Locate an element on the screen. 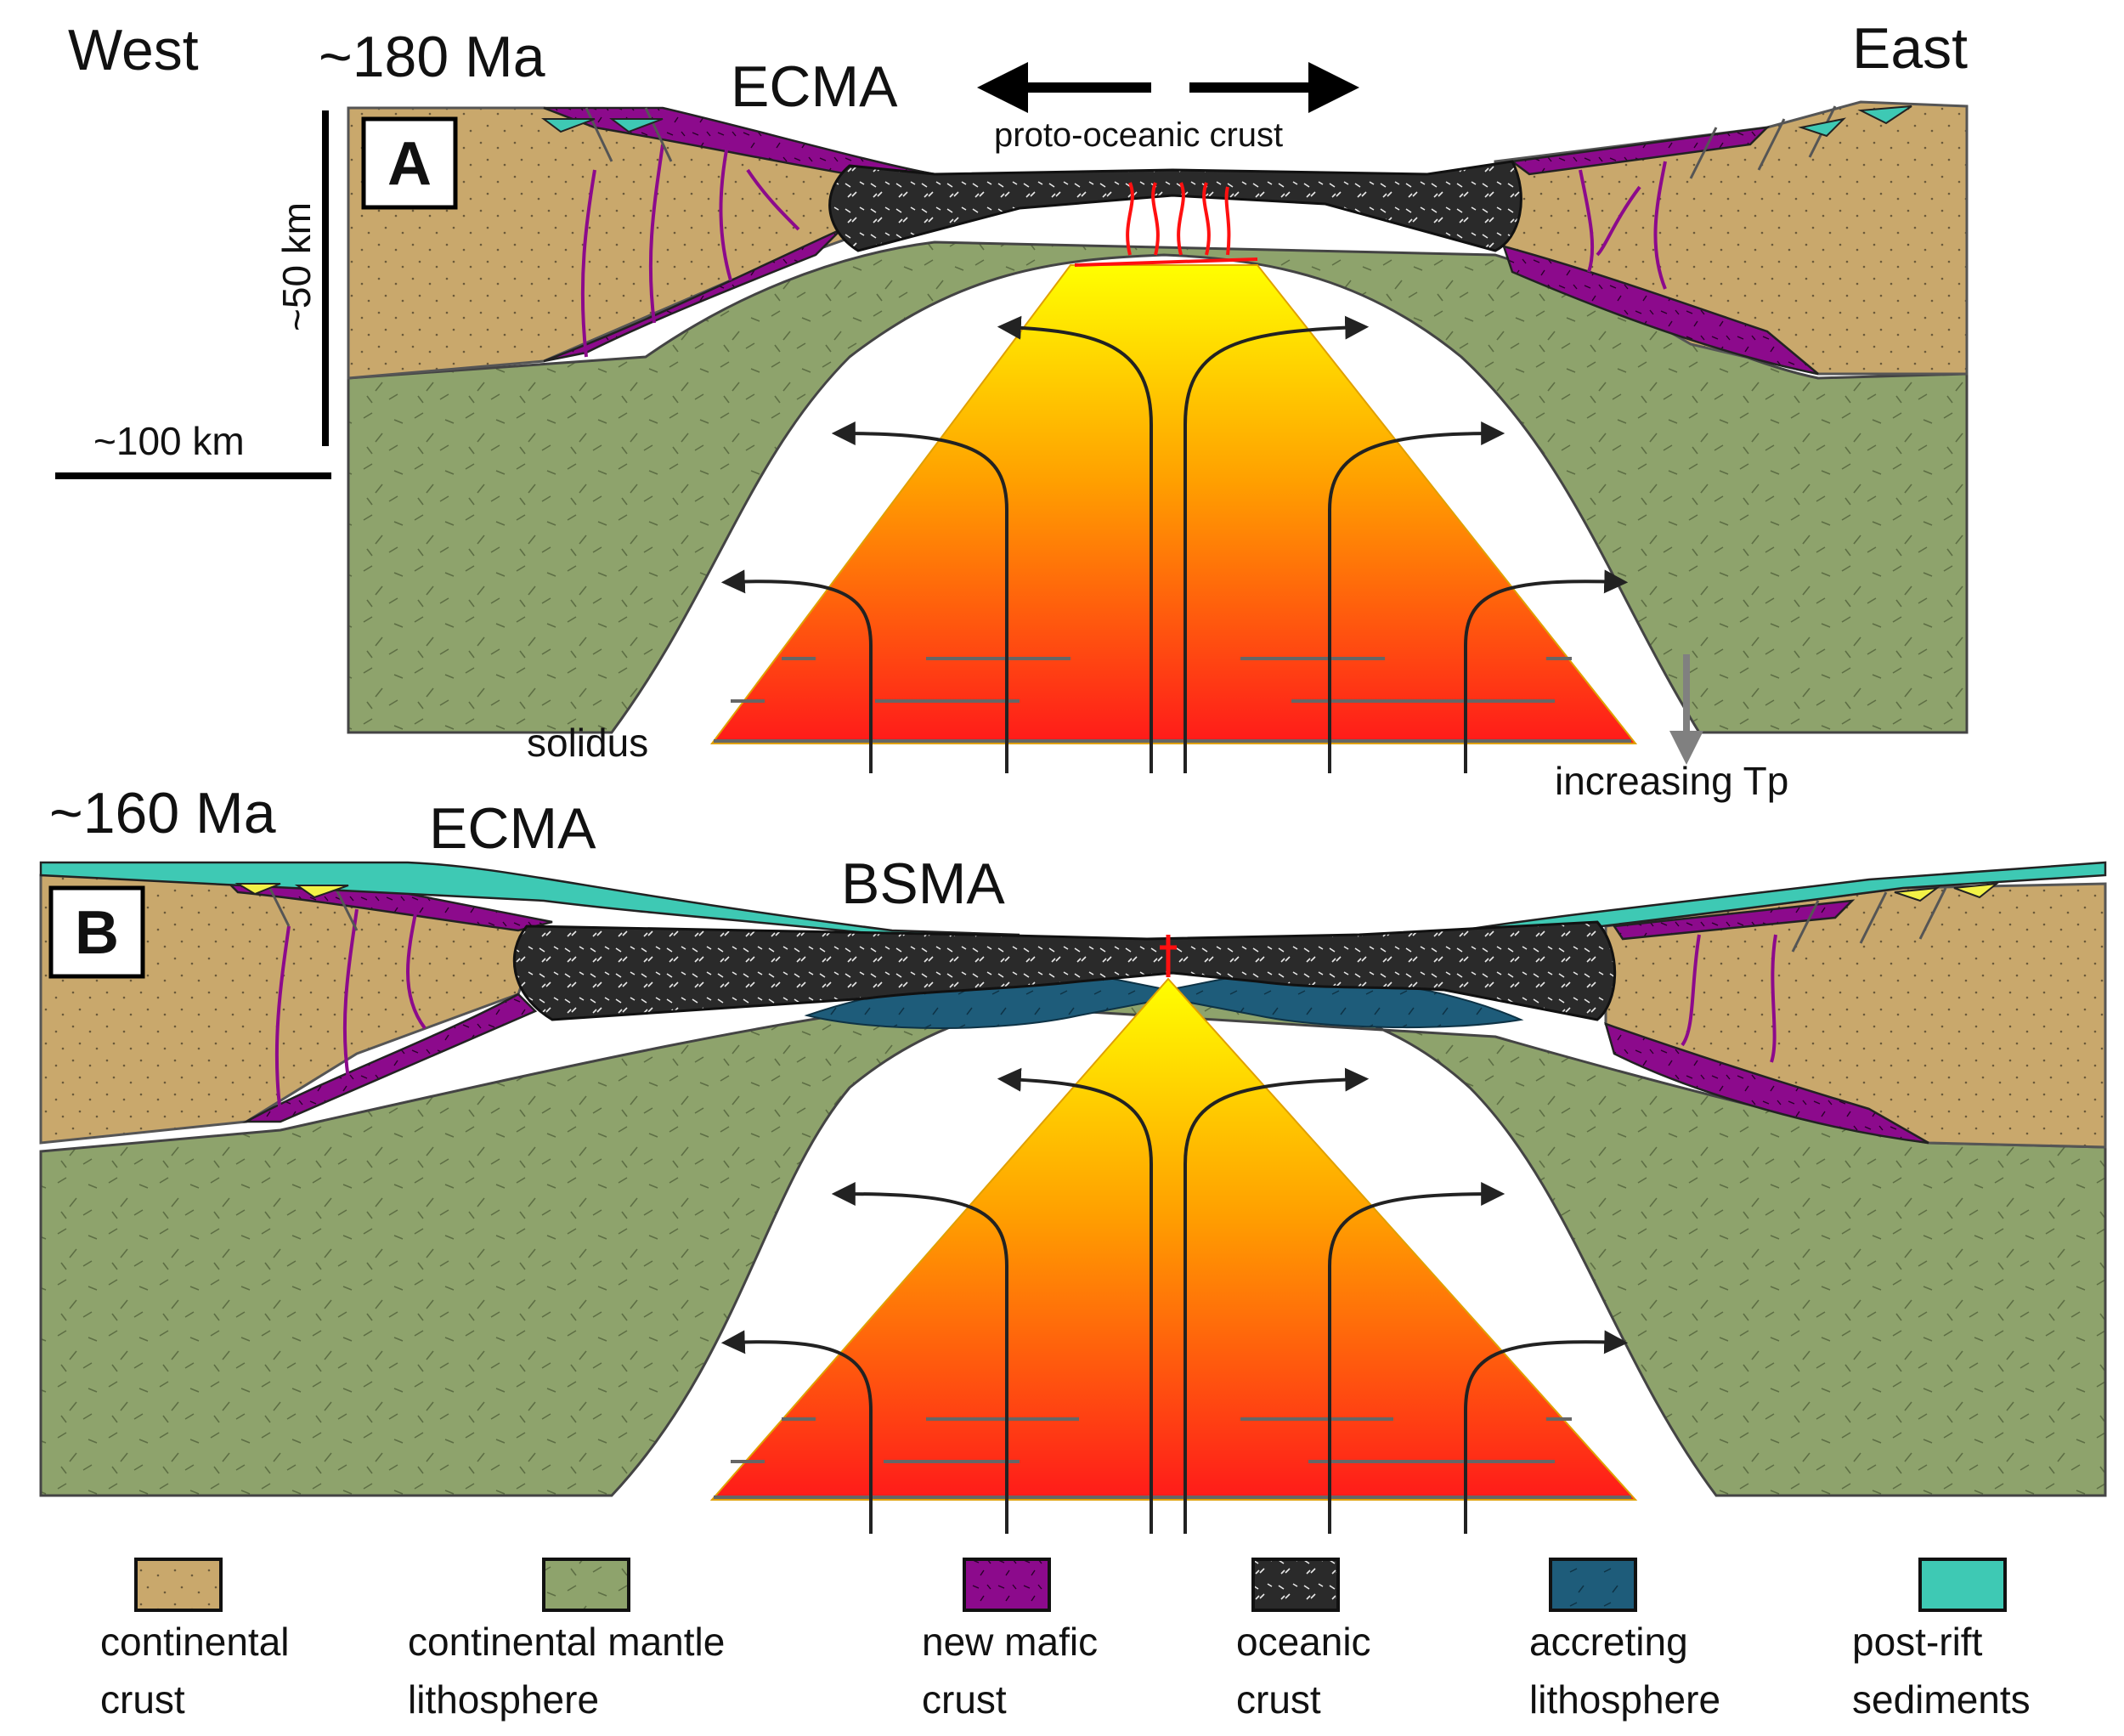  legend-label-4-line-2: crust is located at coordinates (1279, 1700).